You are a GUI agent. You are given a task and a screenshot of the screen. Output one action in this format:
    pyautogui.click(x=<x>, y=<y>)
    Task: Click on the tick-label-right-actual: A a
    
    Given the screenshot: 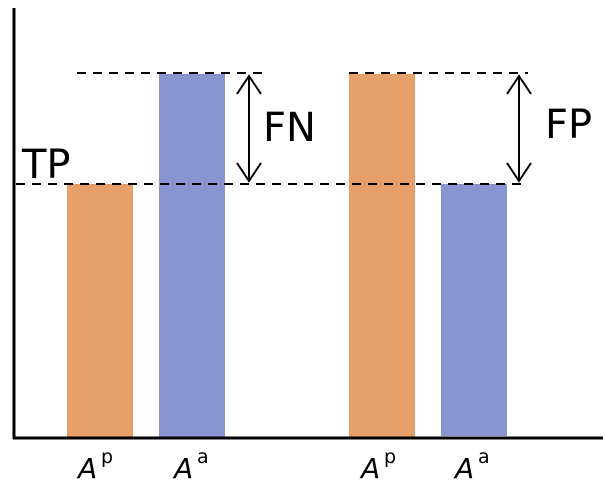 What is the action you would take?
    pyautogui.click(x=471, y=464)
    